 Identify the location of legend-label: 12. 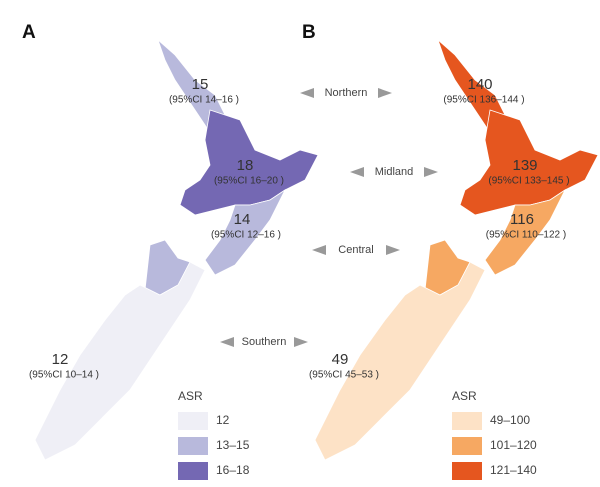
(223, 420).